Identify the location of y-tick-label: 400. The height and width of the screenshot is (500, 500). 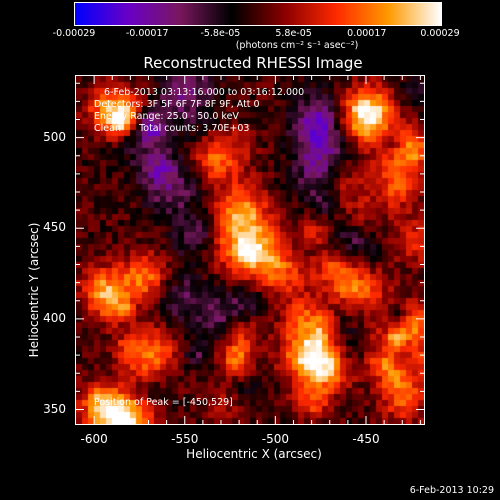
(54, 317).